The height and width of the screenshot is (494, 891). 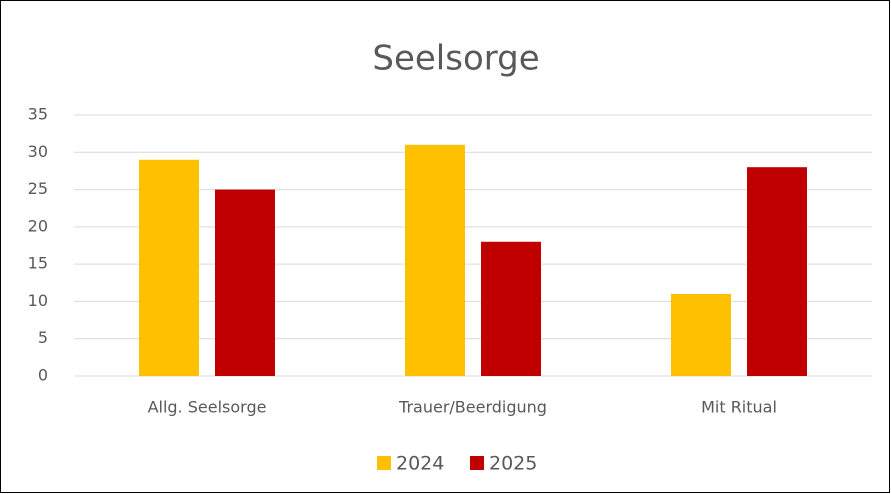 I want to click on chart-title: Seelsorge, so click(x=455, y=59).